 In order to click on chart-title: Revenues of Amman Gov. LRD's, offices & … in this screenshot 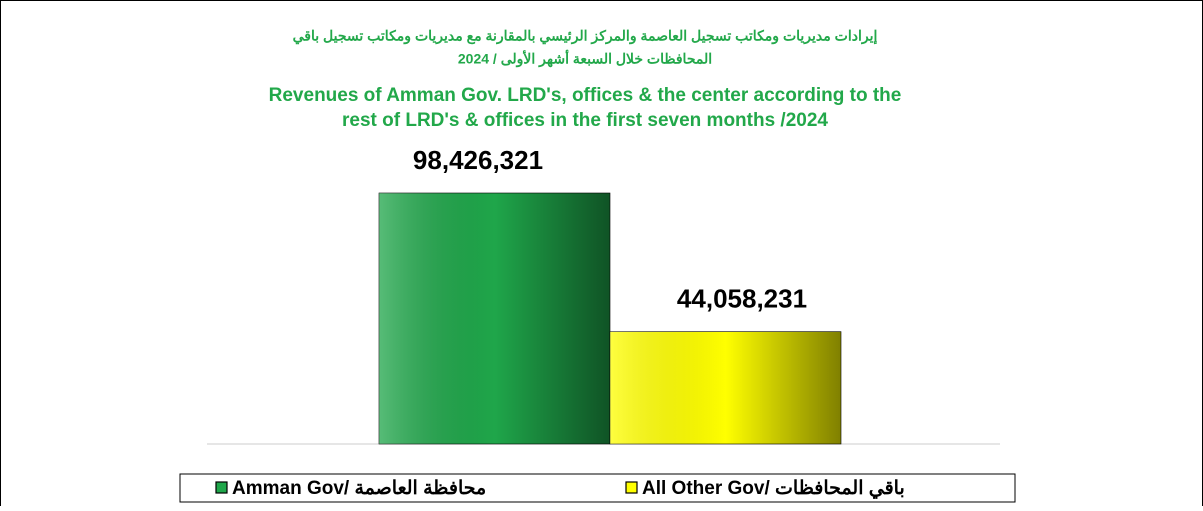, I will do `click(585, 95)`.